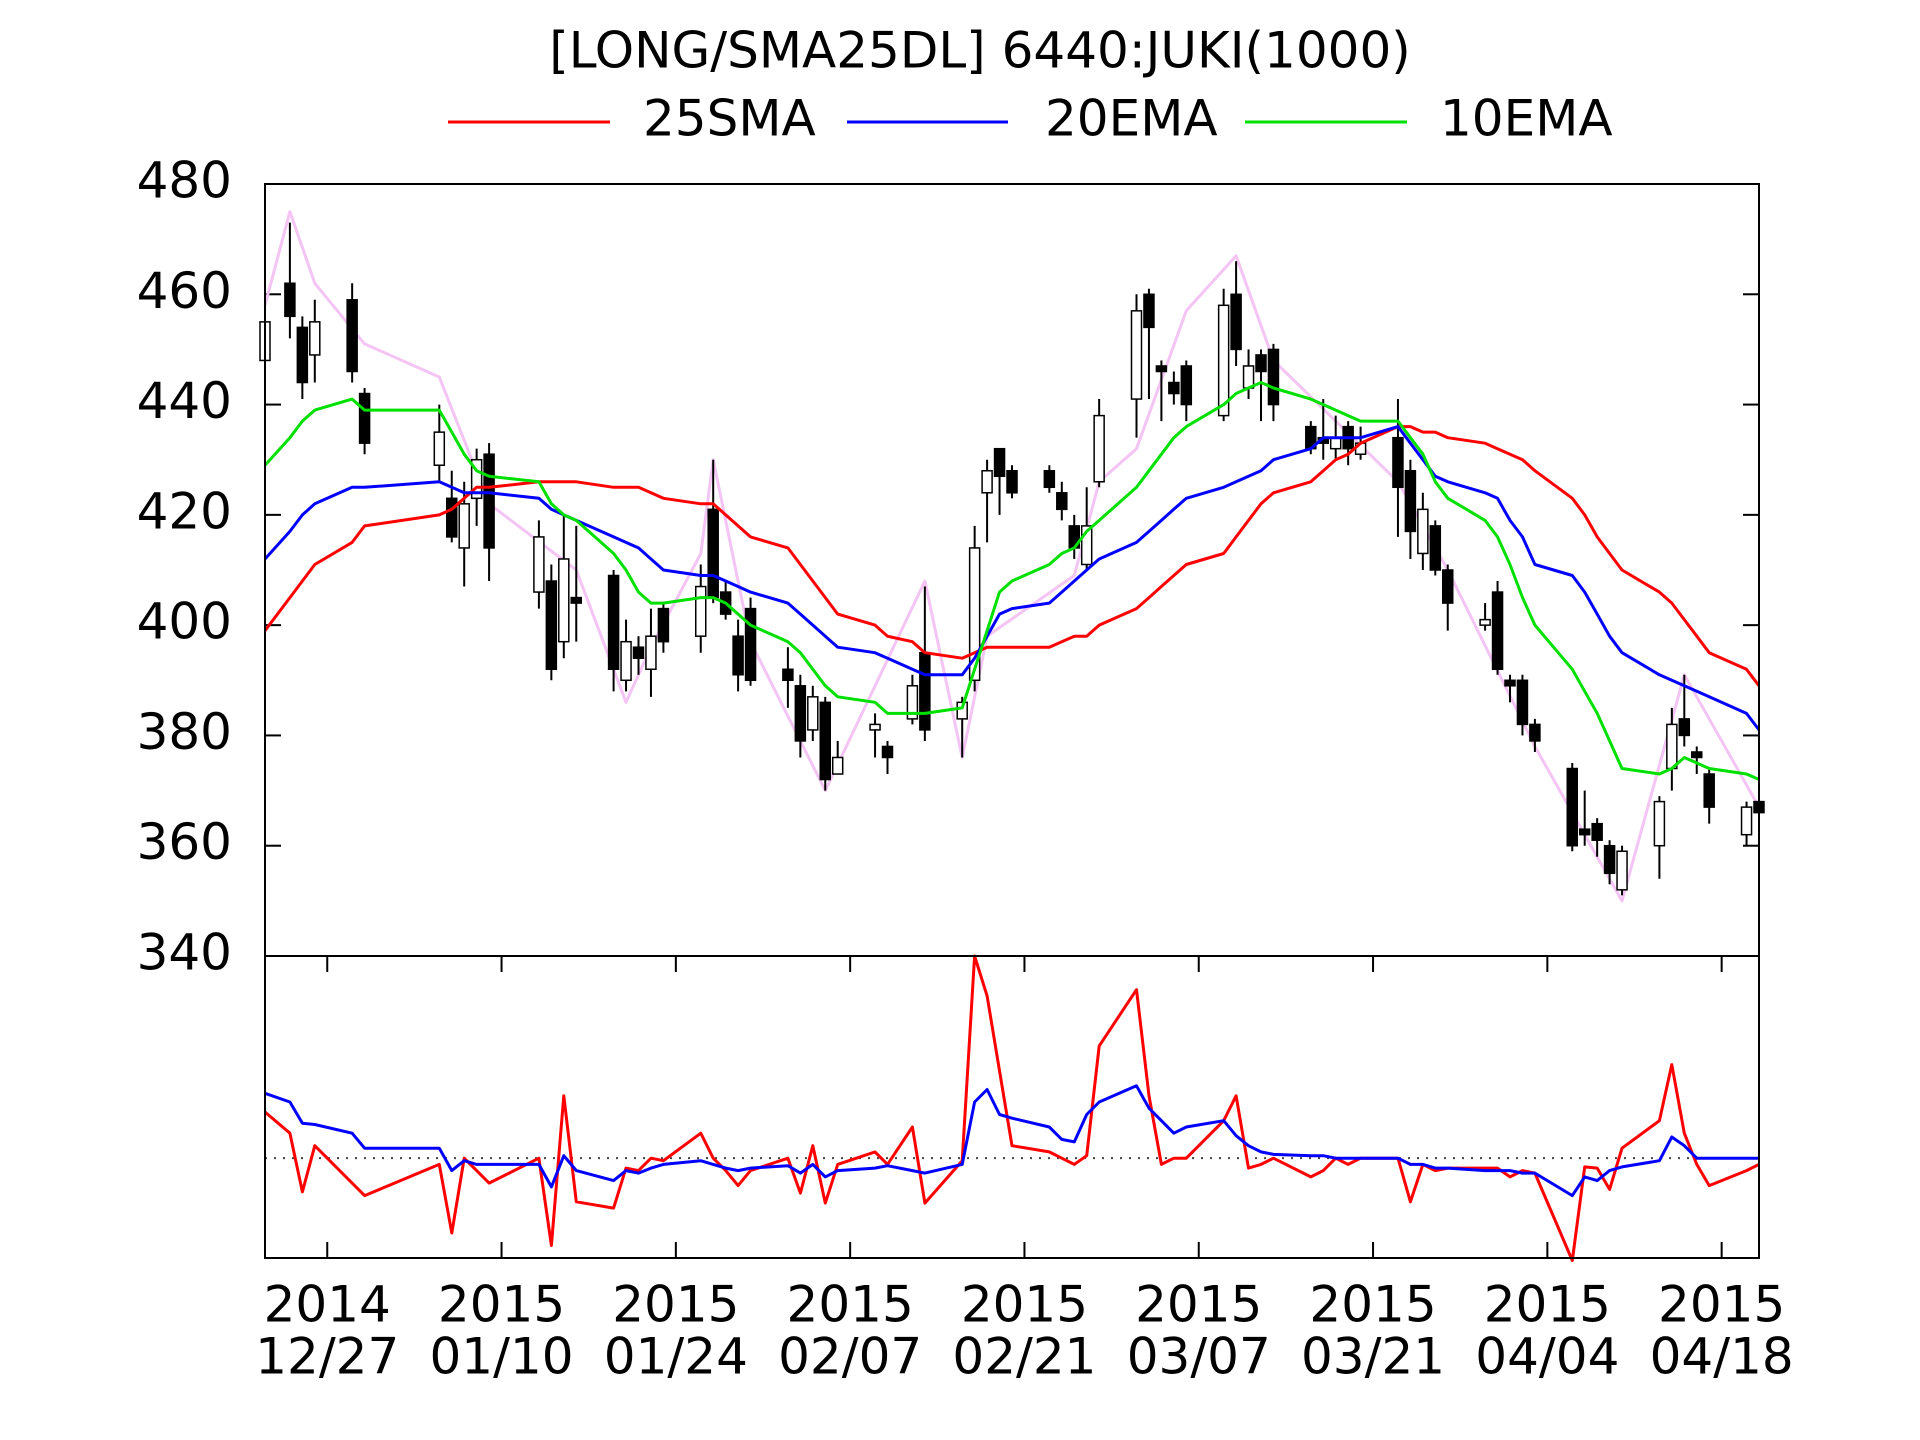 The image size is (1920, 1440). Describe the element at coordinates (184, 401) in the screenshot. I see `y-tick-label: 440` at that location.